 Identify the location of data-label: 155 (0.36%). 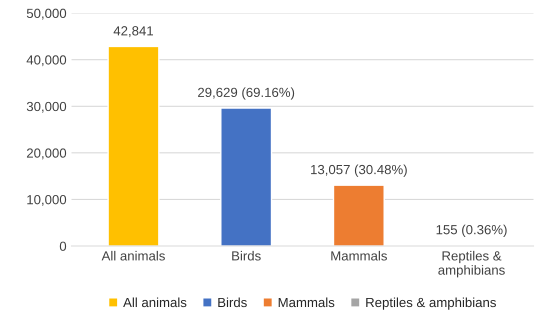
(471, 230).